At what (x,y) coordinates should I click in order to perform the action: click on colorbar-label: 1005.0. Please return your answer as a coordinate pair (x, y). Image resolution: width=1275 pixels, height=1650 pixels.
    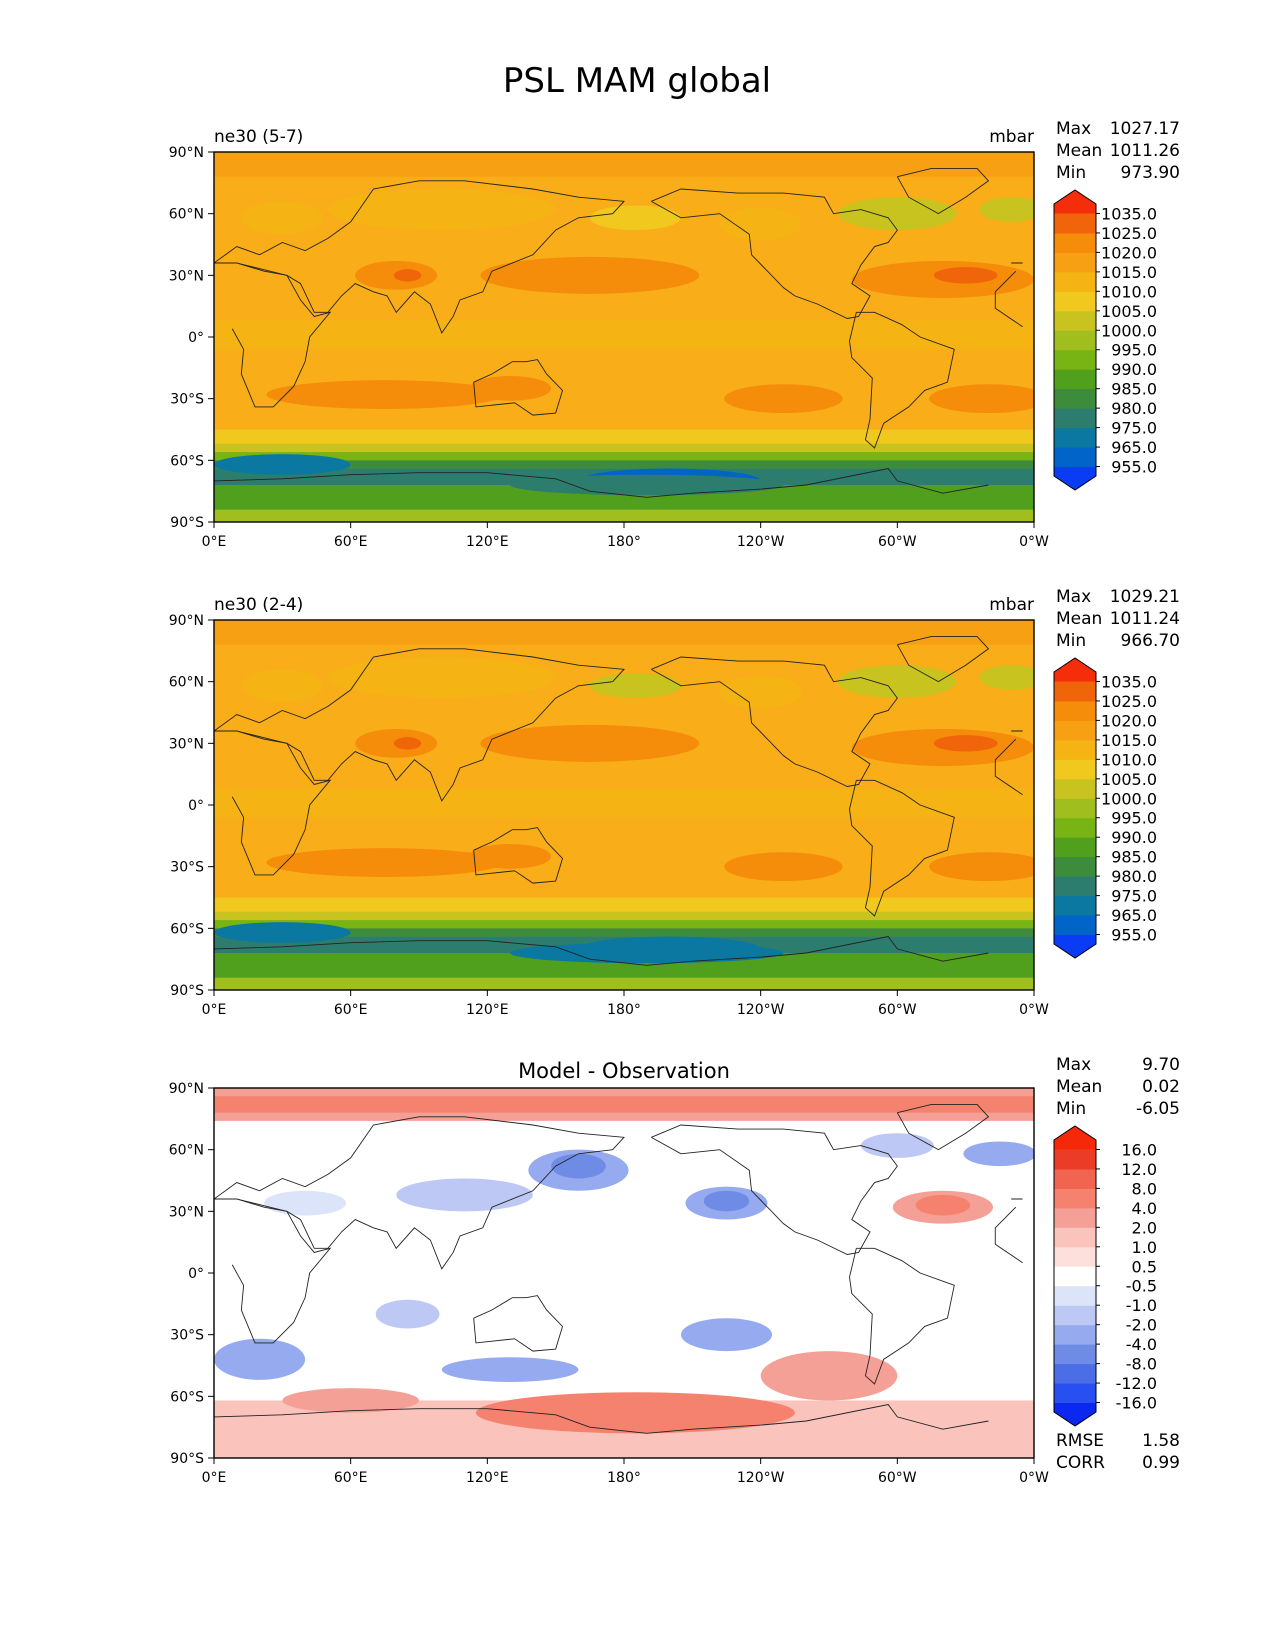
    Looking at the image, I should click on (1129, 311).